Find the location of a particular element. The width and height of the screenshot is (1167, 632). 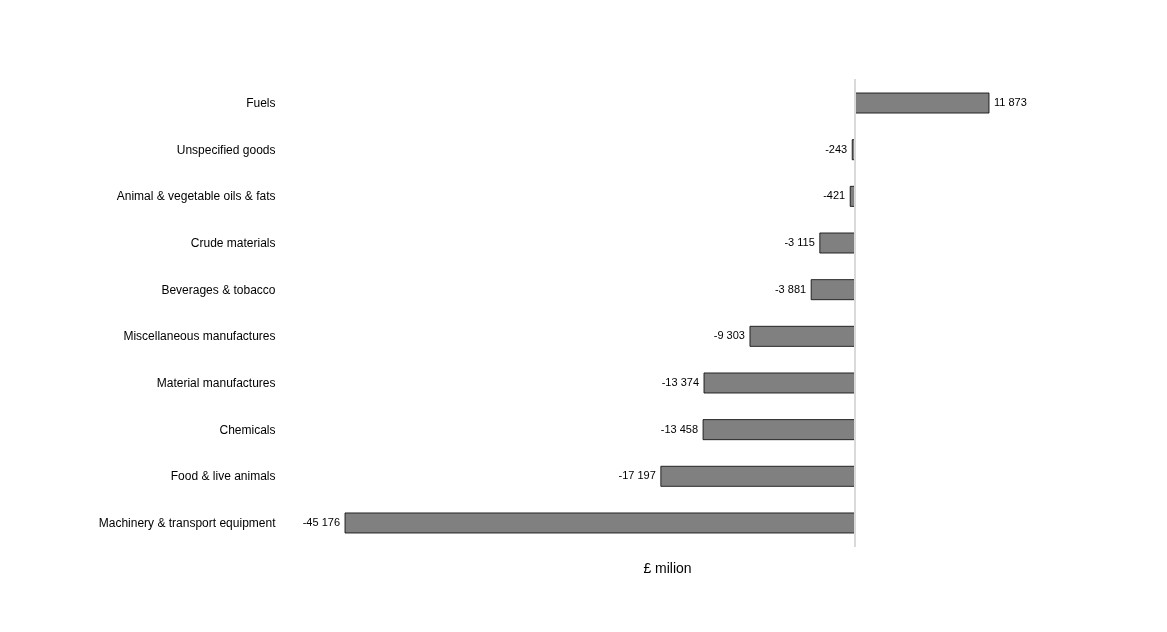

y-tick-label: Fuels is located at coordinates (261, 103).